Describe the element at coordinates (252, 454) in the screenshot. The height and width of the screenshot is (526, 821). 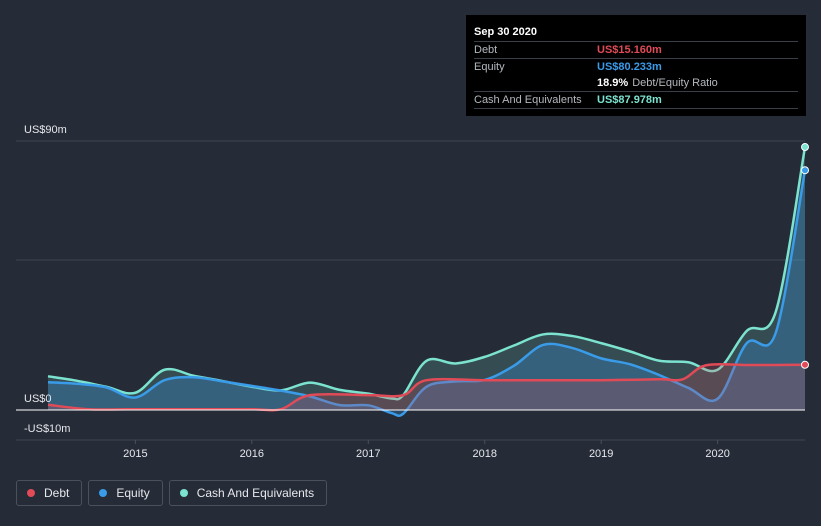
I see `x-tick-label-2016: 2016` at that location.